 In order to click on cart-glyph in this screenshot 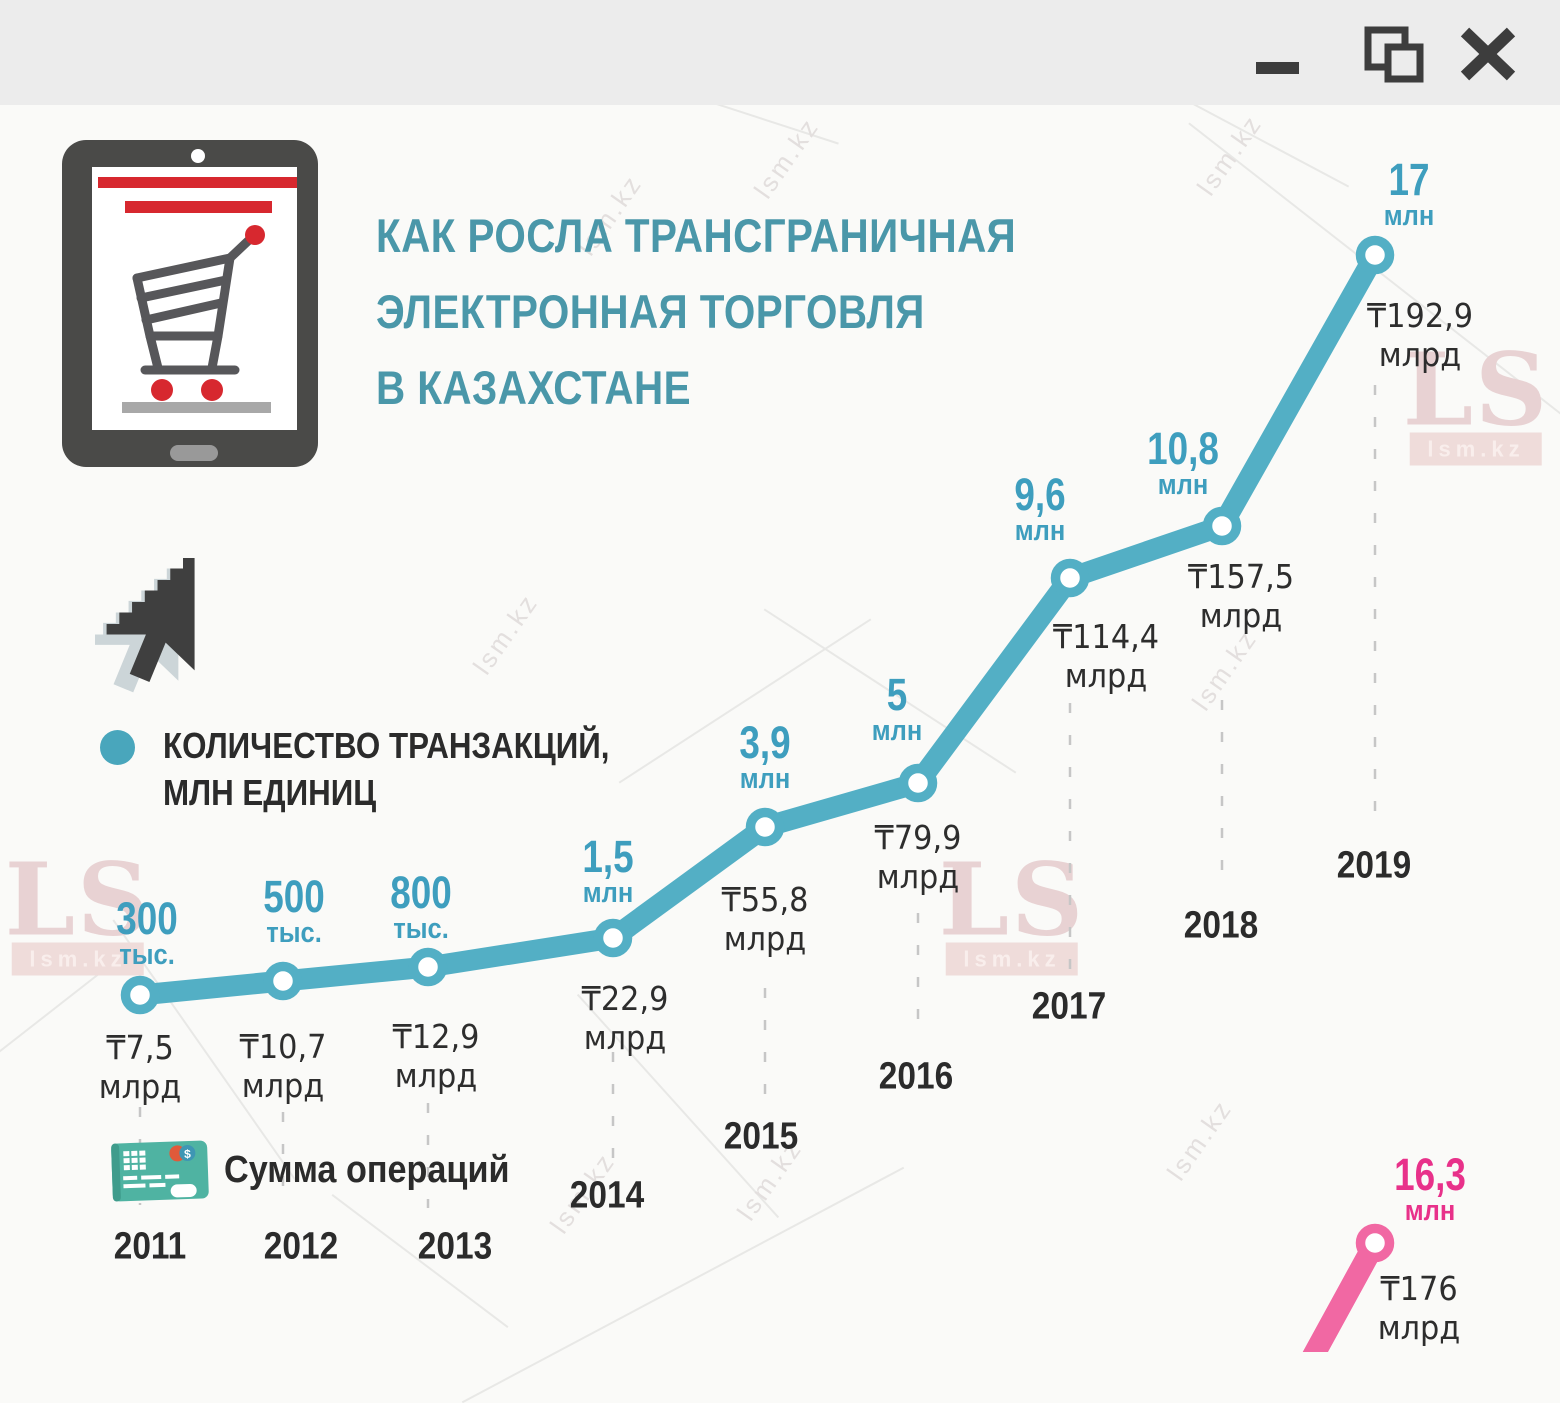, I will do `click(192, 305)`.